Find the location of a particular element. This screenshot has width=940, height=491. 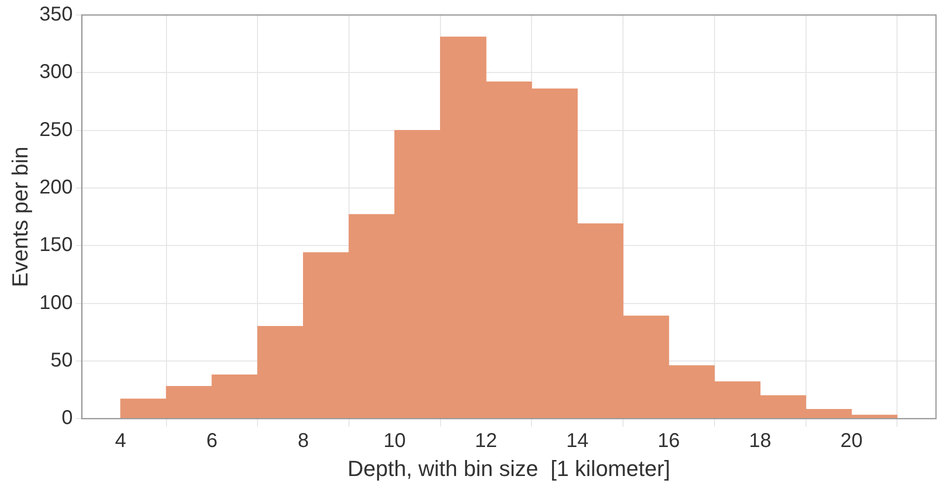

x-tick-label: 8 is located at coordinates (303, 441).